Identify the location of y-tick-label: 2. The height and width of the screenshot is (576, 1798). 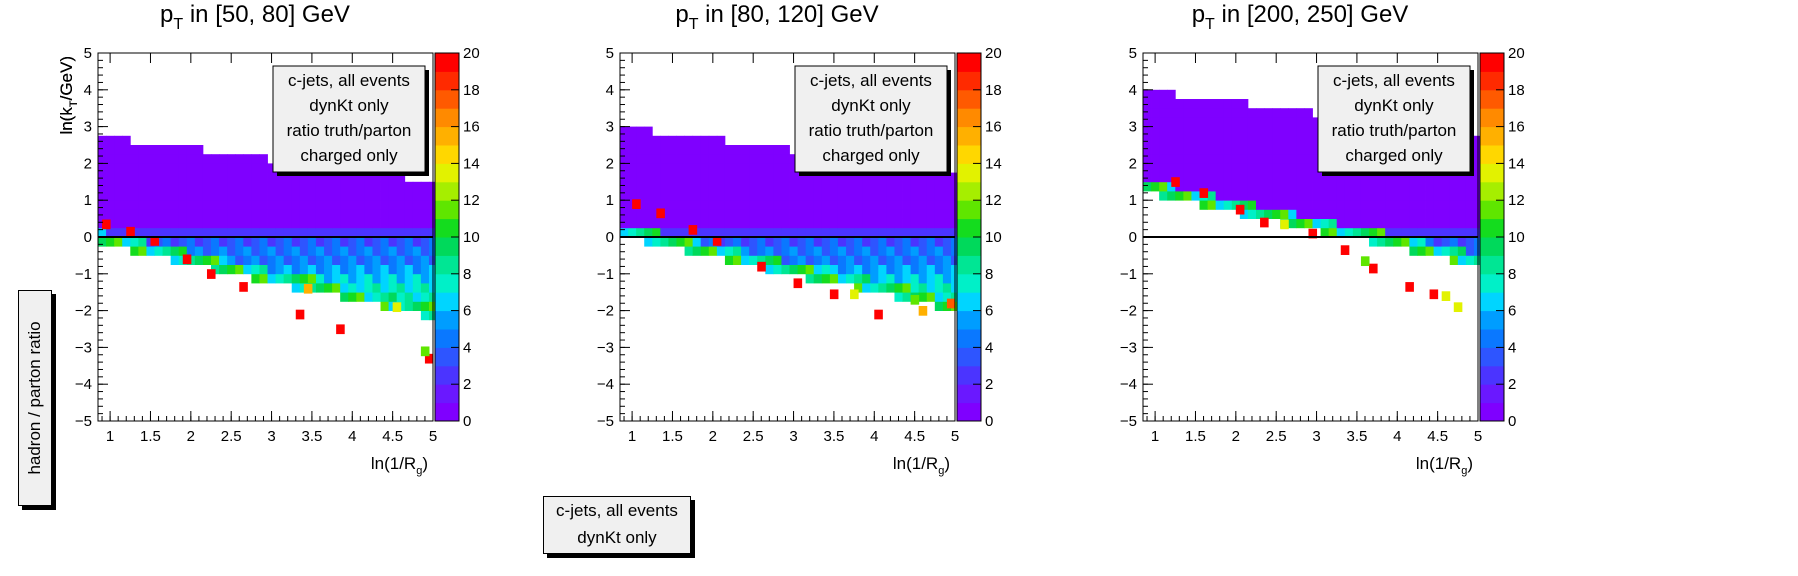
(1133, 163).